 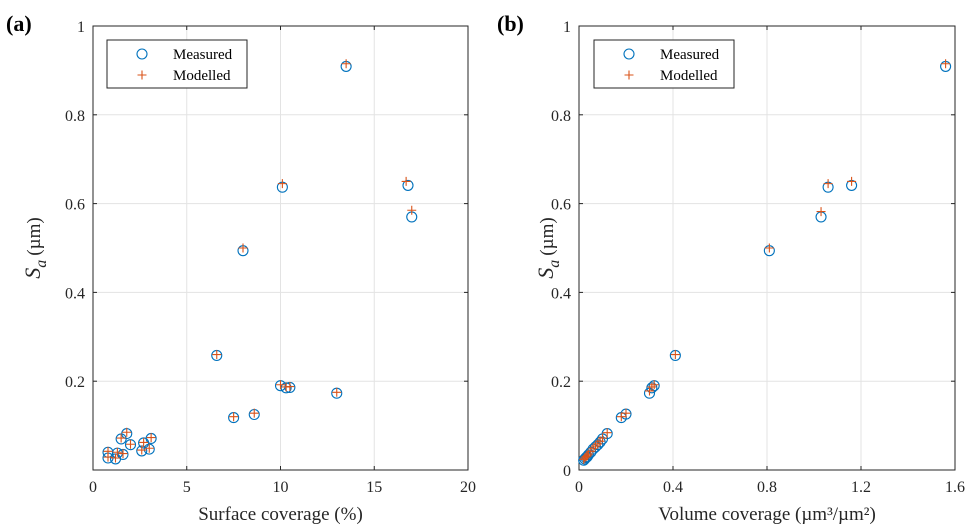 What do you see at coordinates (561, 382) in the screenshot?
I see `panel-b-y-tick-label: 0.2` at bounding box center [561, 382].